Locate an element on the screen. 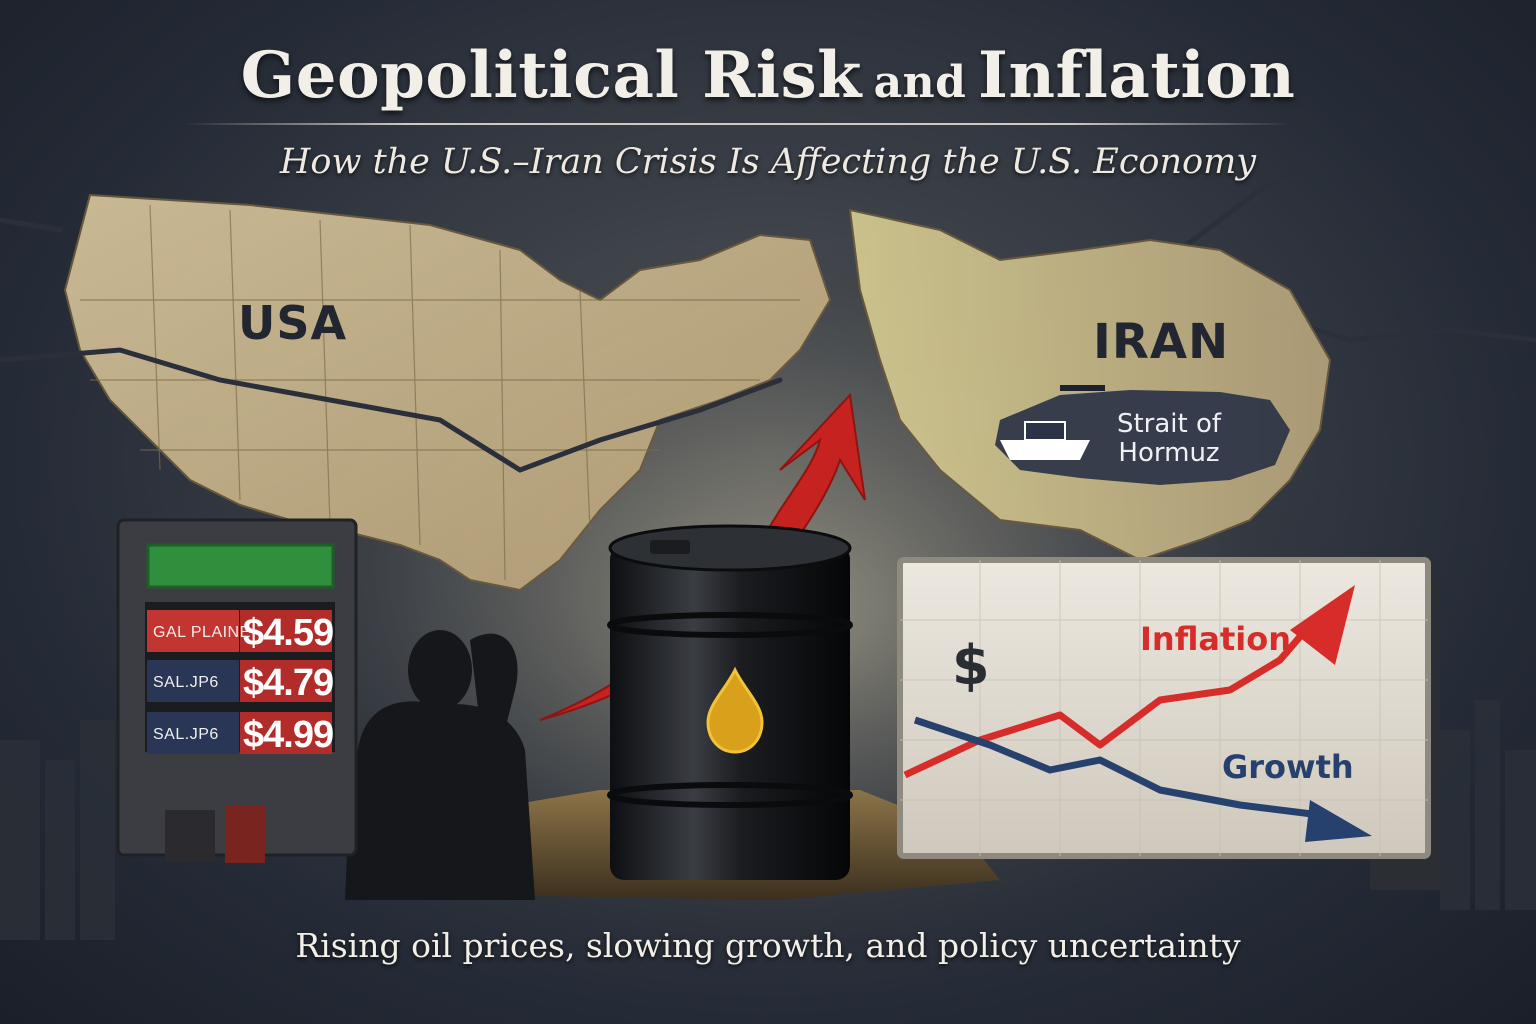 This screenshot has width=1536, height=1024. gas-row-1-price: $4.59 is located at coordinates (288, 633).